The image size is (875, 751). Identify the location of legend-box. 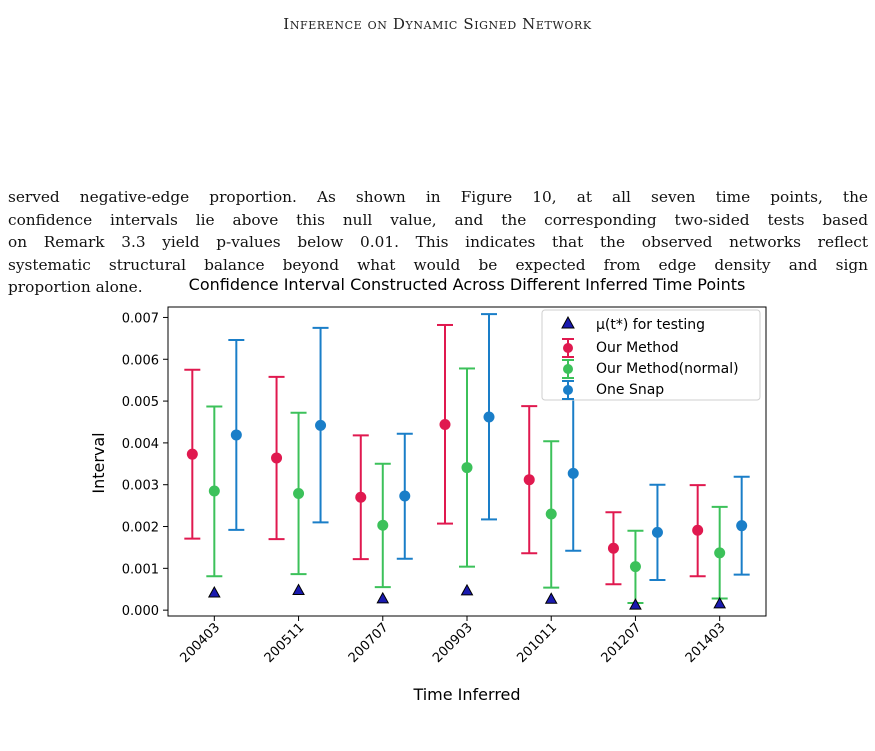
(651, 355).